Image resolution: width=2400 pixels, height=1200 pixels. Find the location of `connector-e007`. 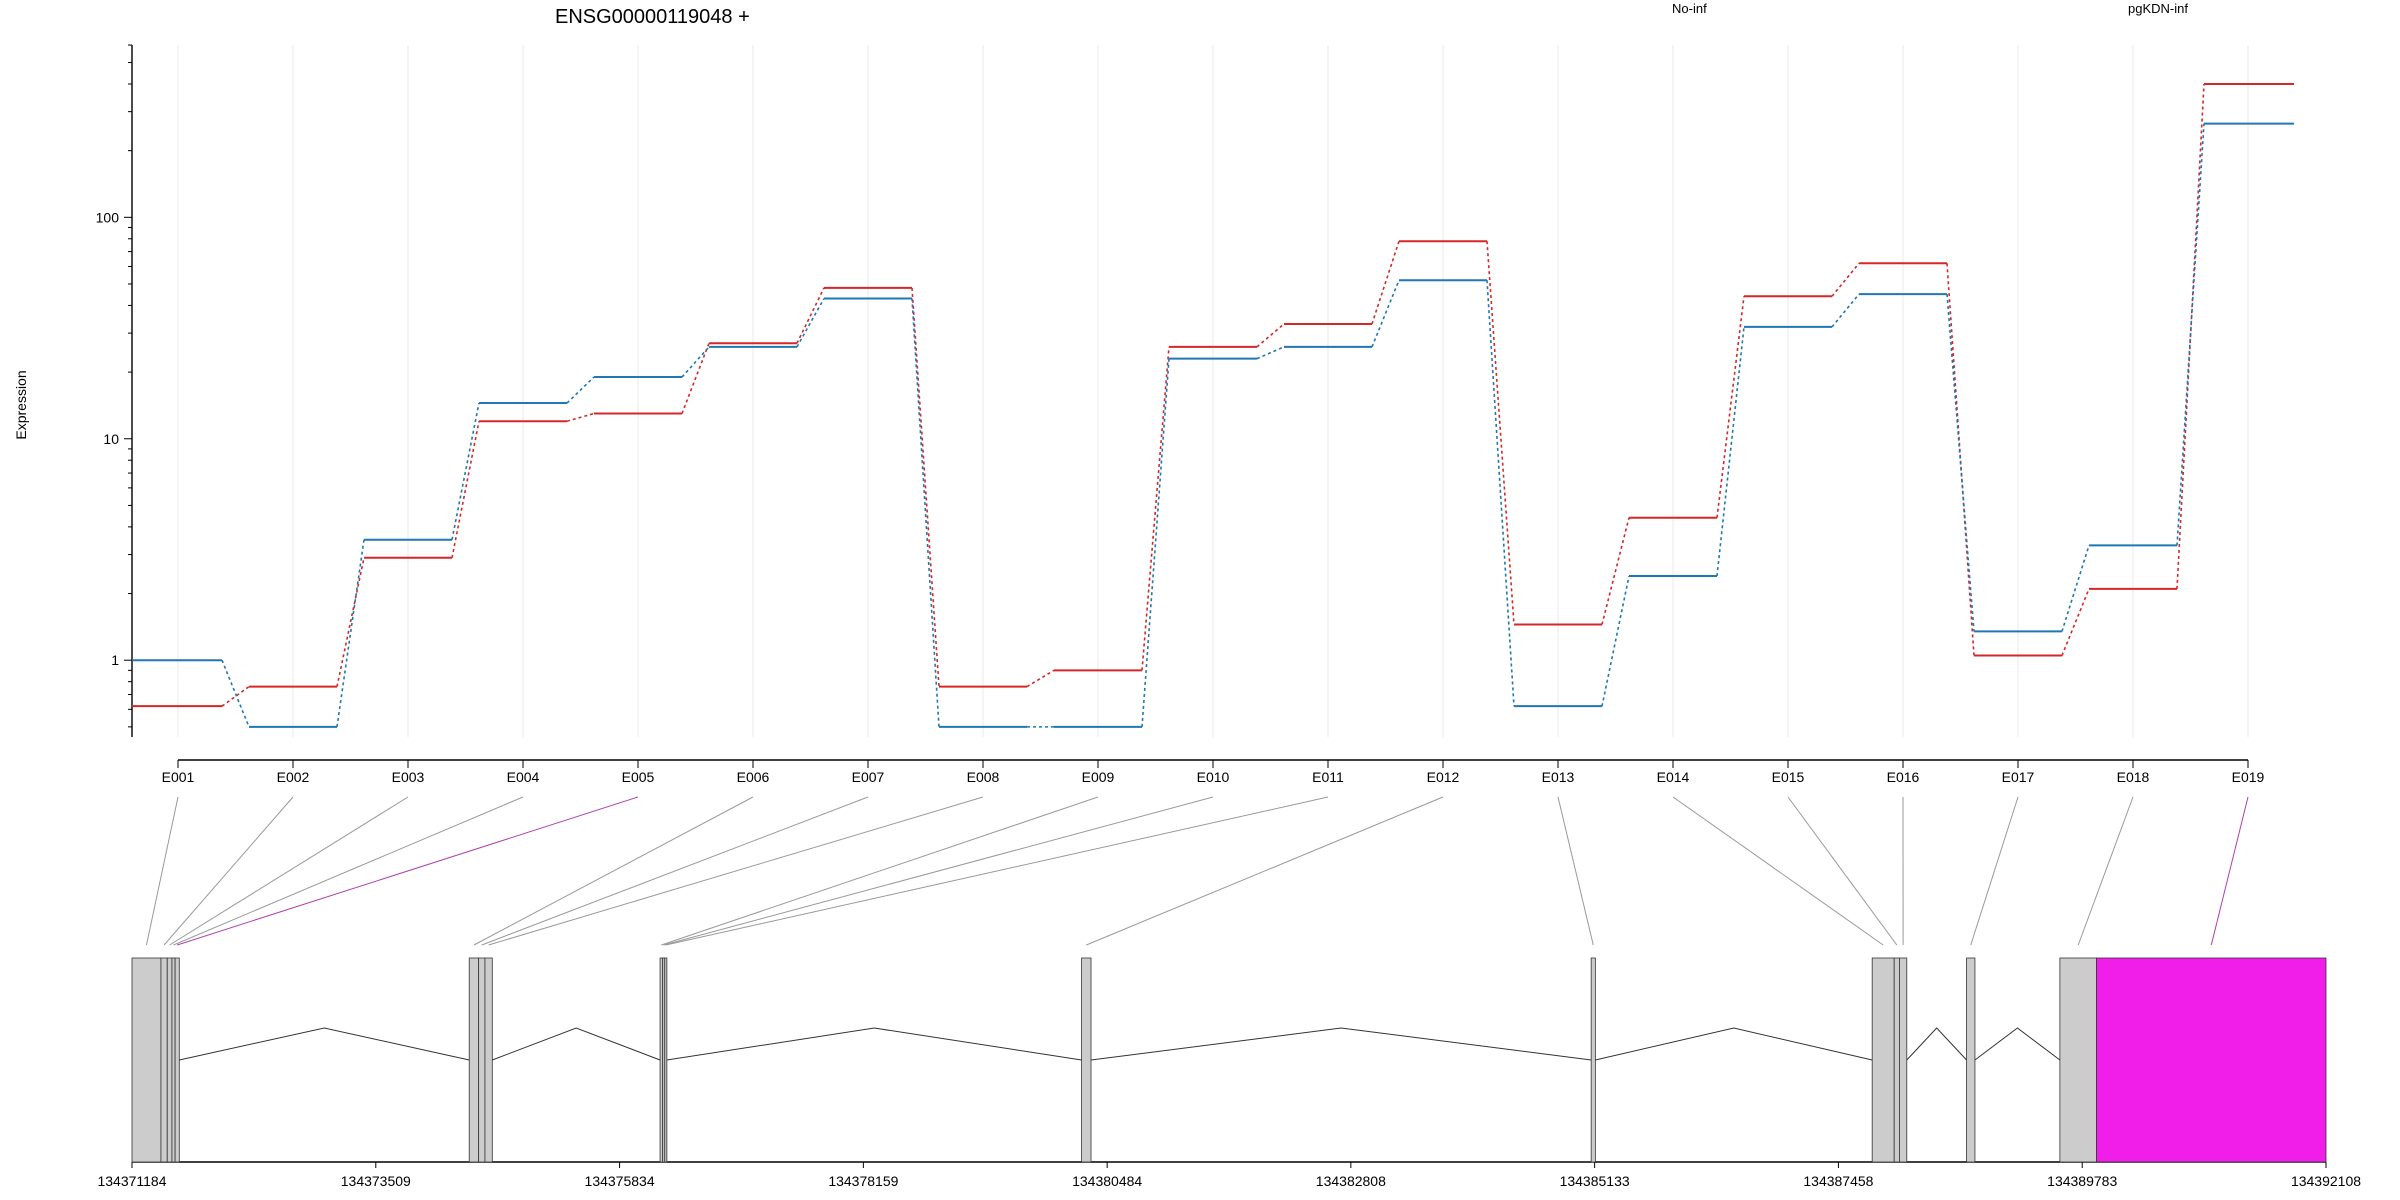

connector-e007 is located at coordinates (675, 871).